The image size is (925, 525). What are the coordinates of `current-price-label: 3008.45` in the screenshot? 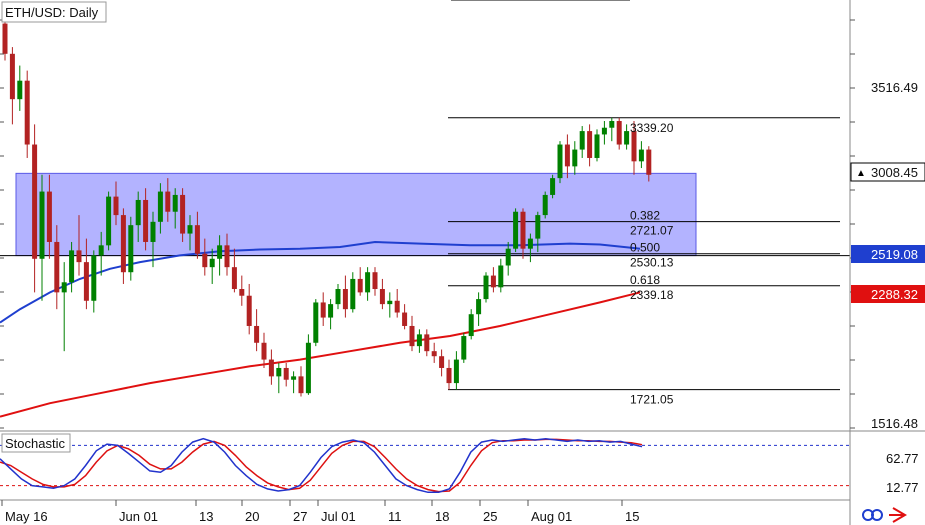 It's located at (894, 172).